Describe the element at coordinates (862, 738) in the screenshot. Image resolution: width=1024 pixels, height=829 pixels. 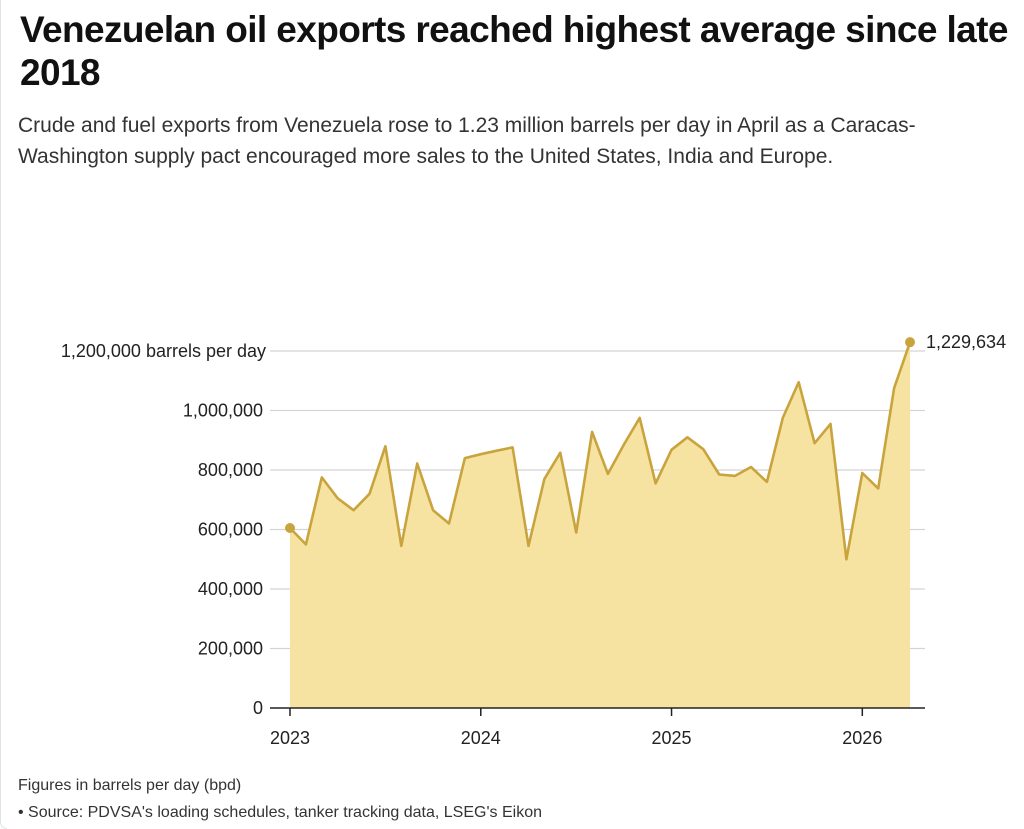
I see `x-tick-label: 2026` at that location.